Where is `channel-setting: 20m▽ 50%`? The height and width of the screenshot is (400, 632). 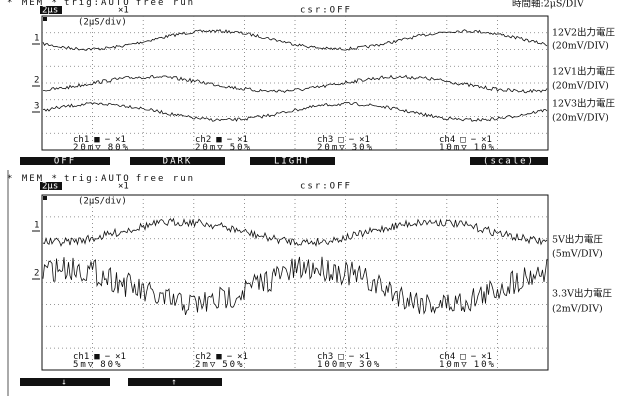 channel-setting: 20m▽ 50% is located at coordinates (223, 148).